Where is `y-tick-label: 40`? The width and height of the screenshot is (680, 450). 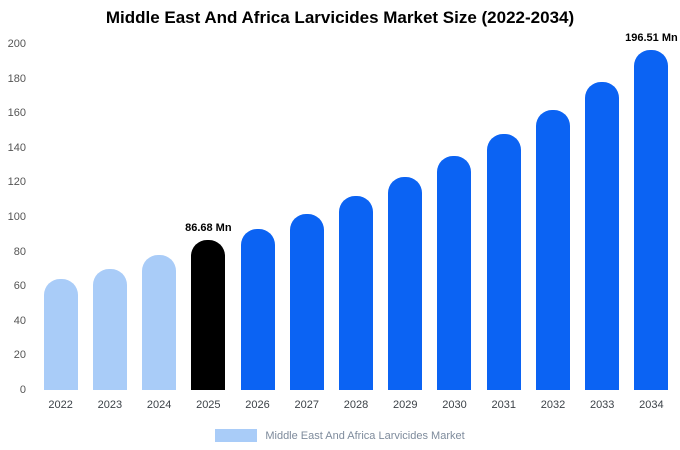
y-tick-label: 40 is located at coordinates (19, 320).